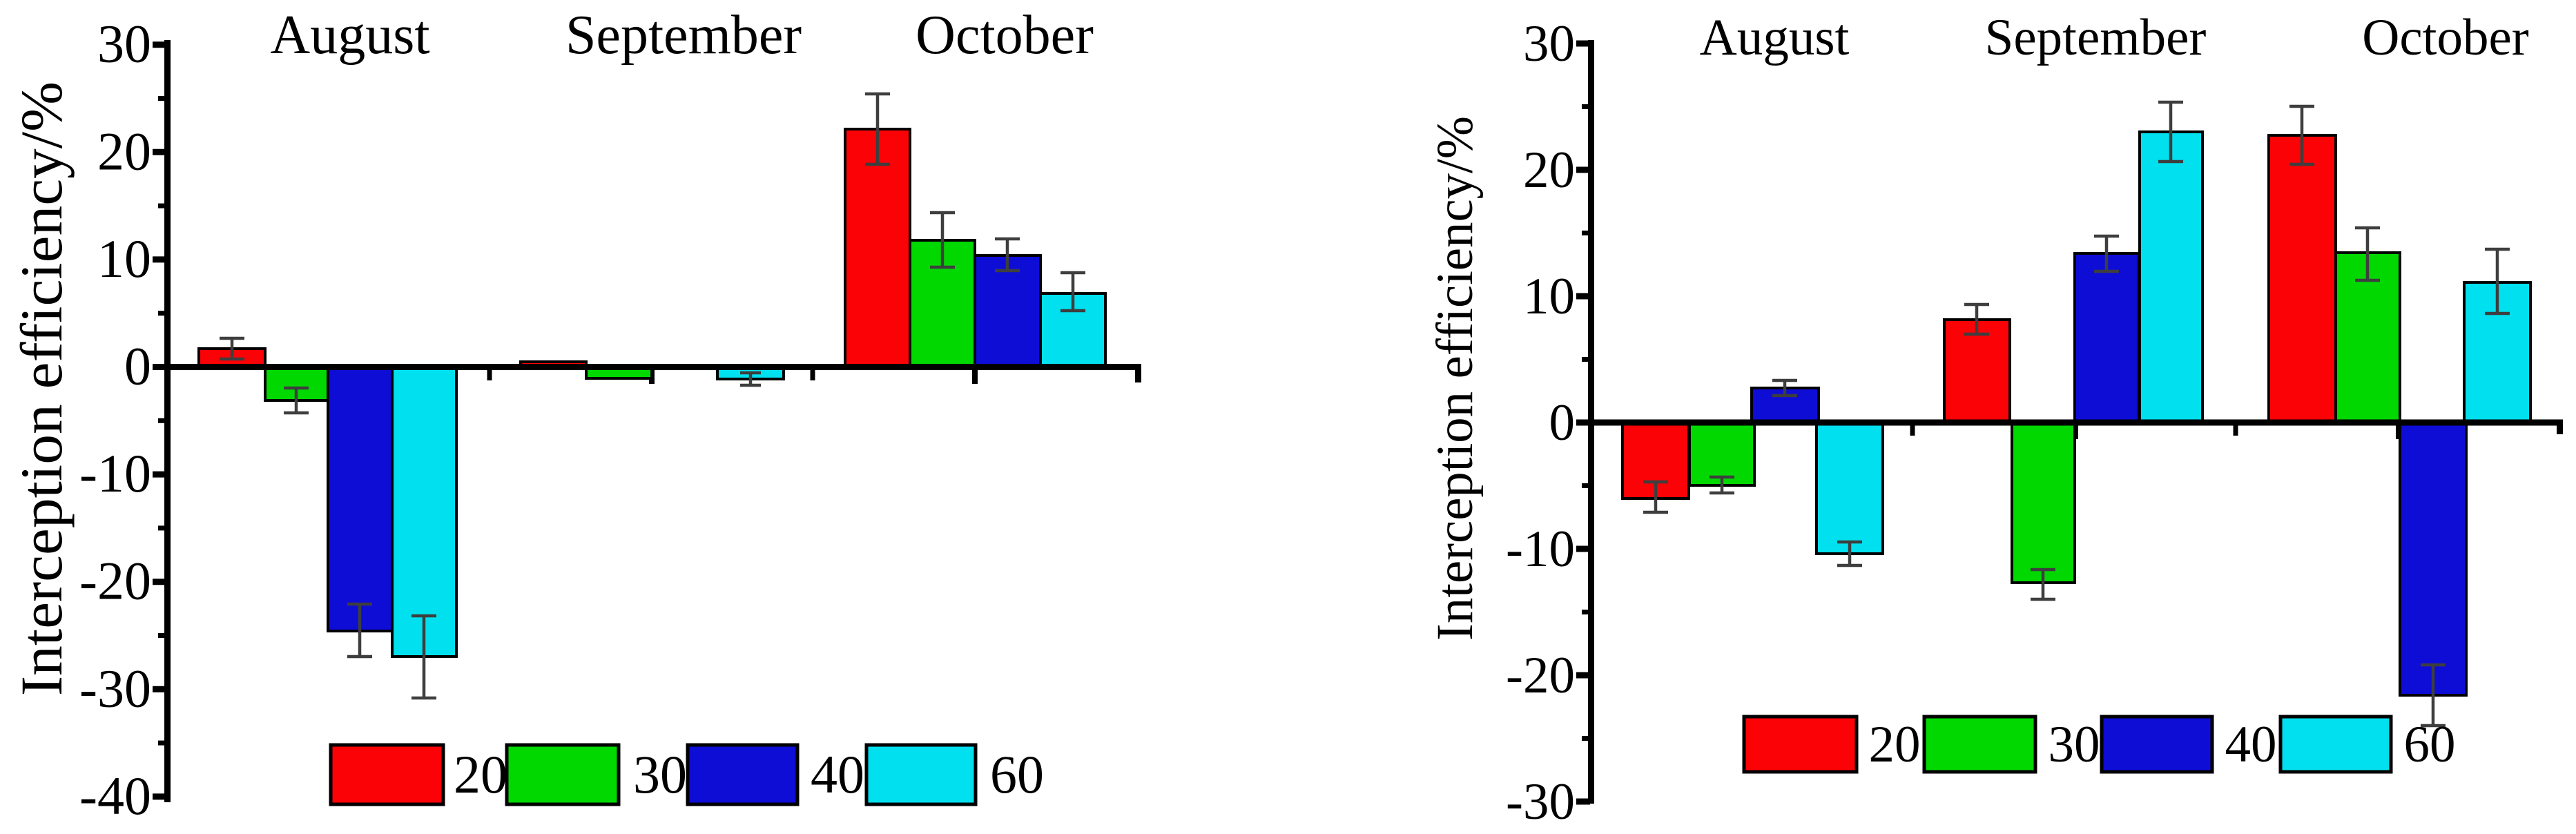  I want to click on svg-text: -40, so click(115, 796).